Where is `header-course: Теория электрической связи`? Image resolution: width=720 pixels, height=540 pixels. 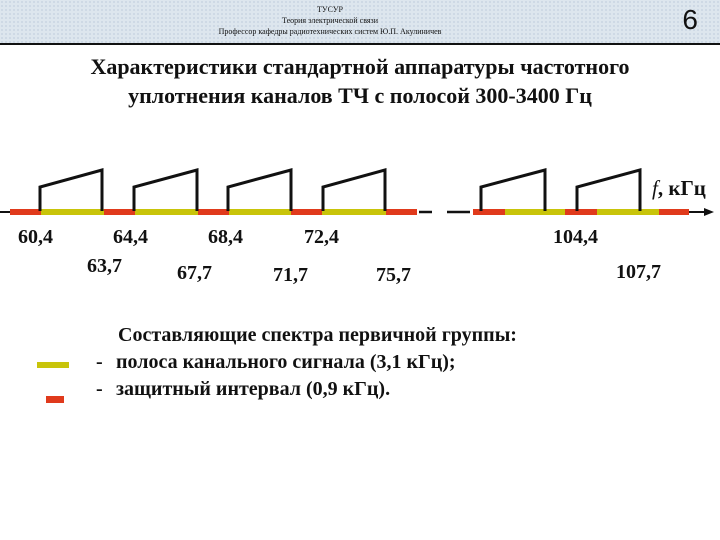
header-course: Теория электрической связи is located at coordinates (329, 20).